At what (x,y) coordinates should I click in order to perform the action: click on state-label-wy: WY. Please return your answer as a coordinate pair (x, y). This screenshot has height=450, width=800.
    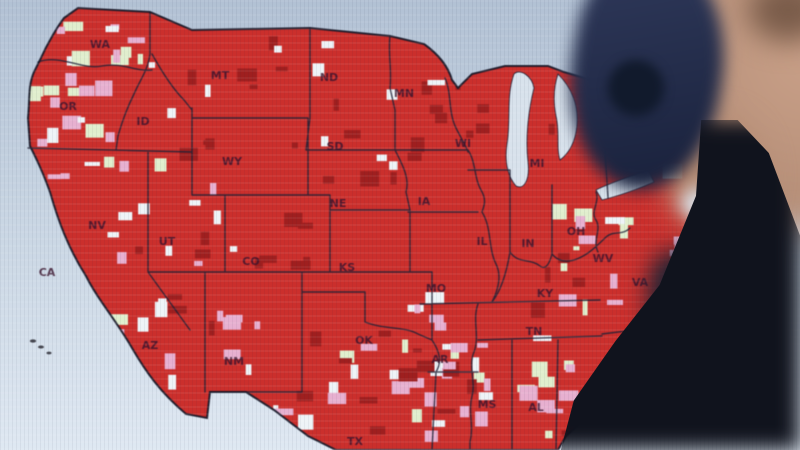
    Looking at the image, I should click on (232, 161).